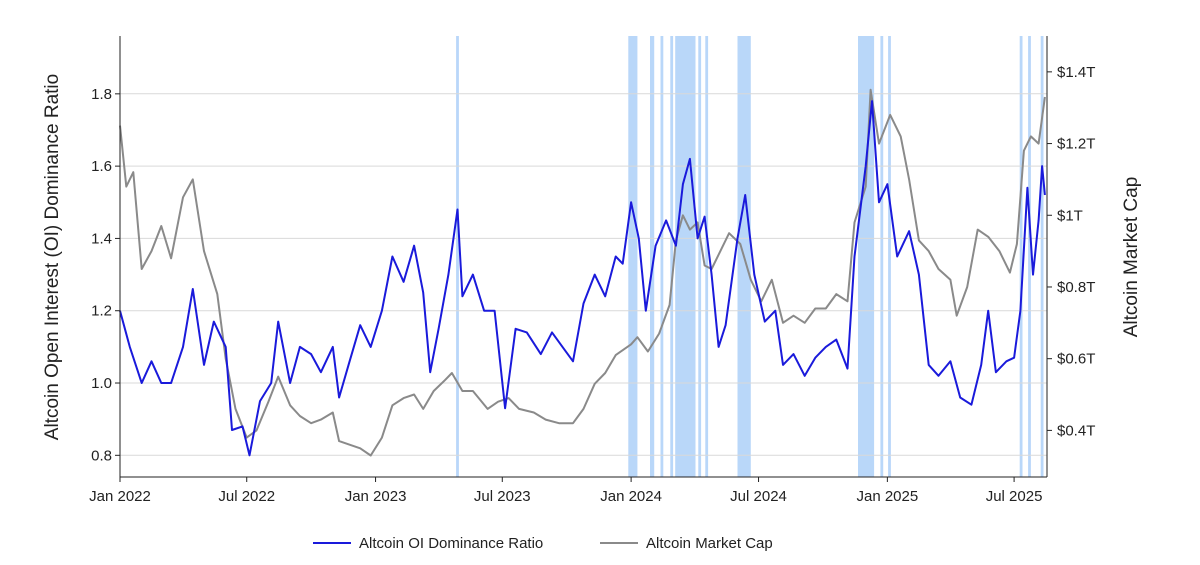 The height and width of the screenshot is (565, 1200). What do you see at coordinates (246, 496) in the screenshot?
I see `x-tick-label: Jul 2022` at bounding box center [246, 496].